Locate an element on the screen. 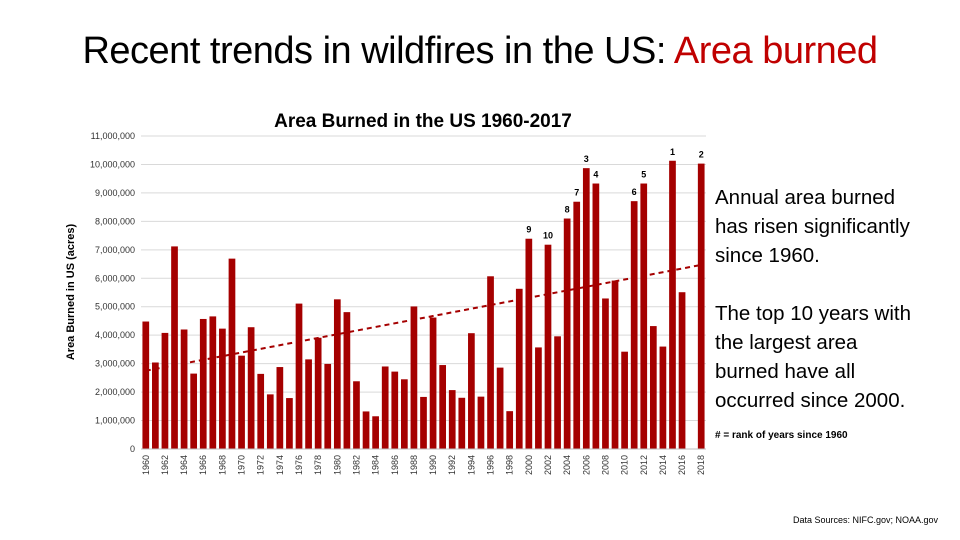  x-tick-label: 1966 is located at coordinates (203, 465).